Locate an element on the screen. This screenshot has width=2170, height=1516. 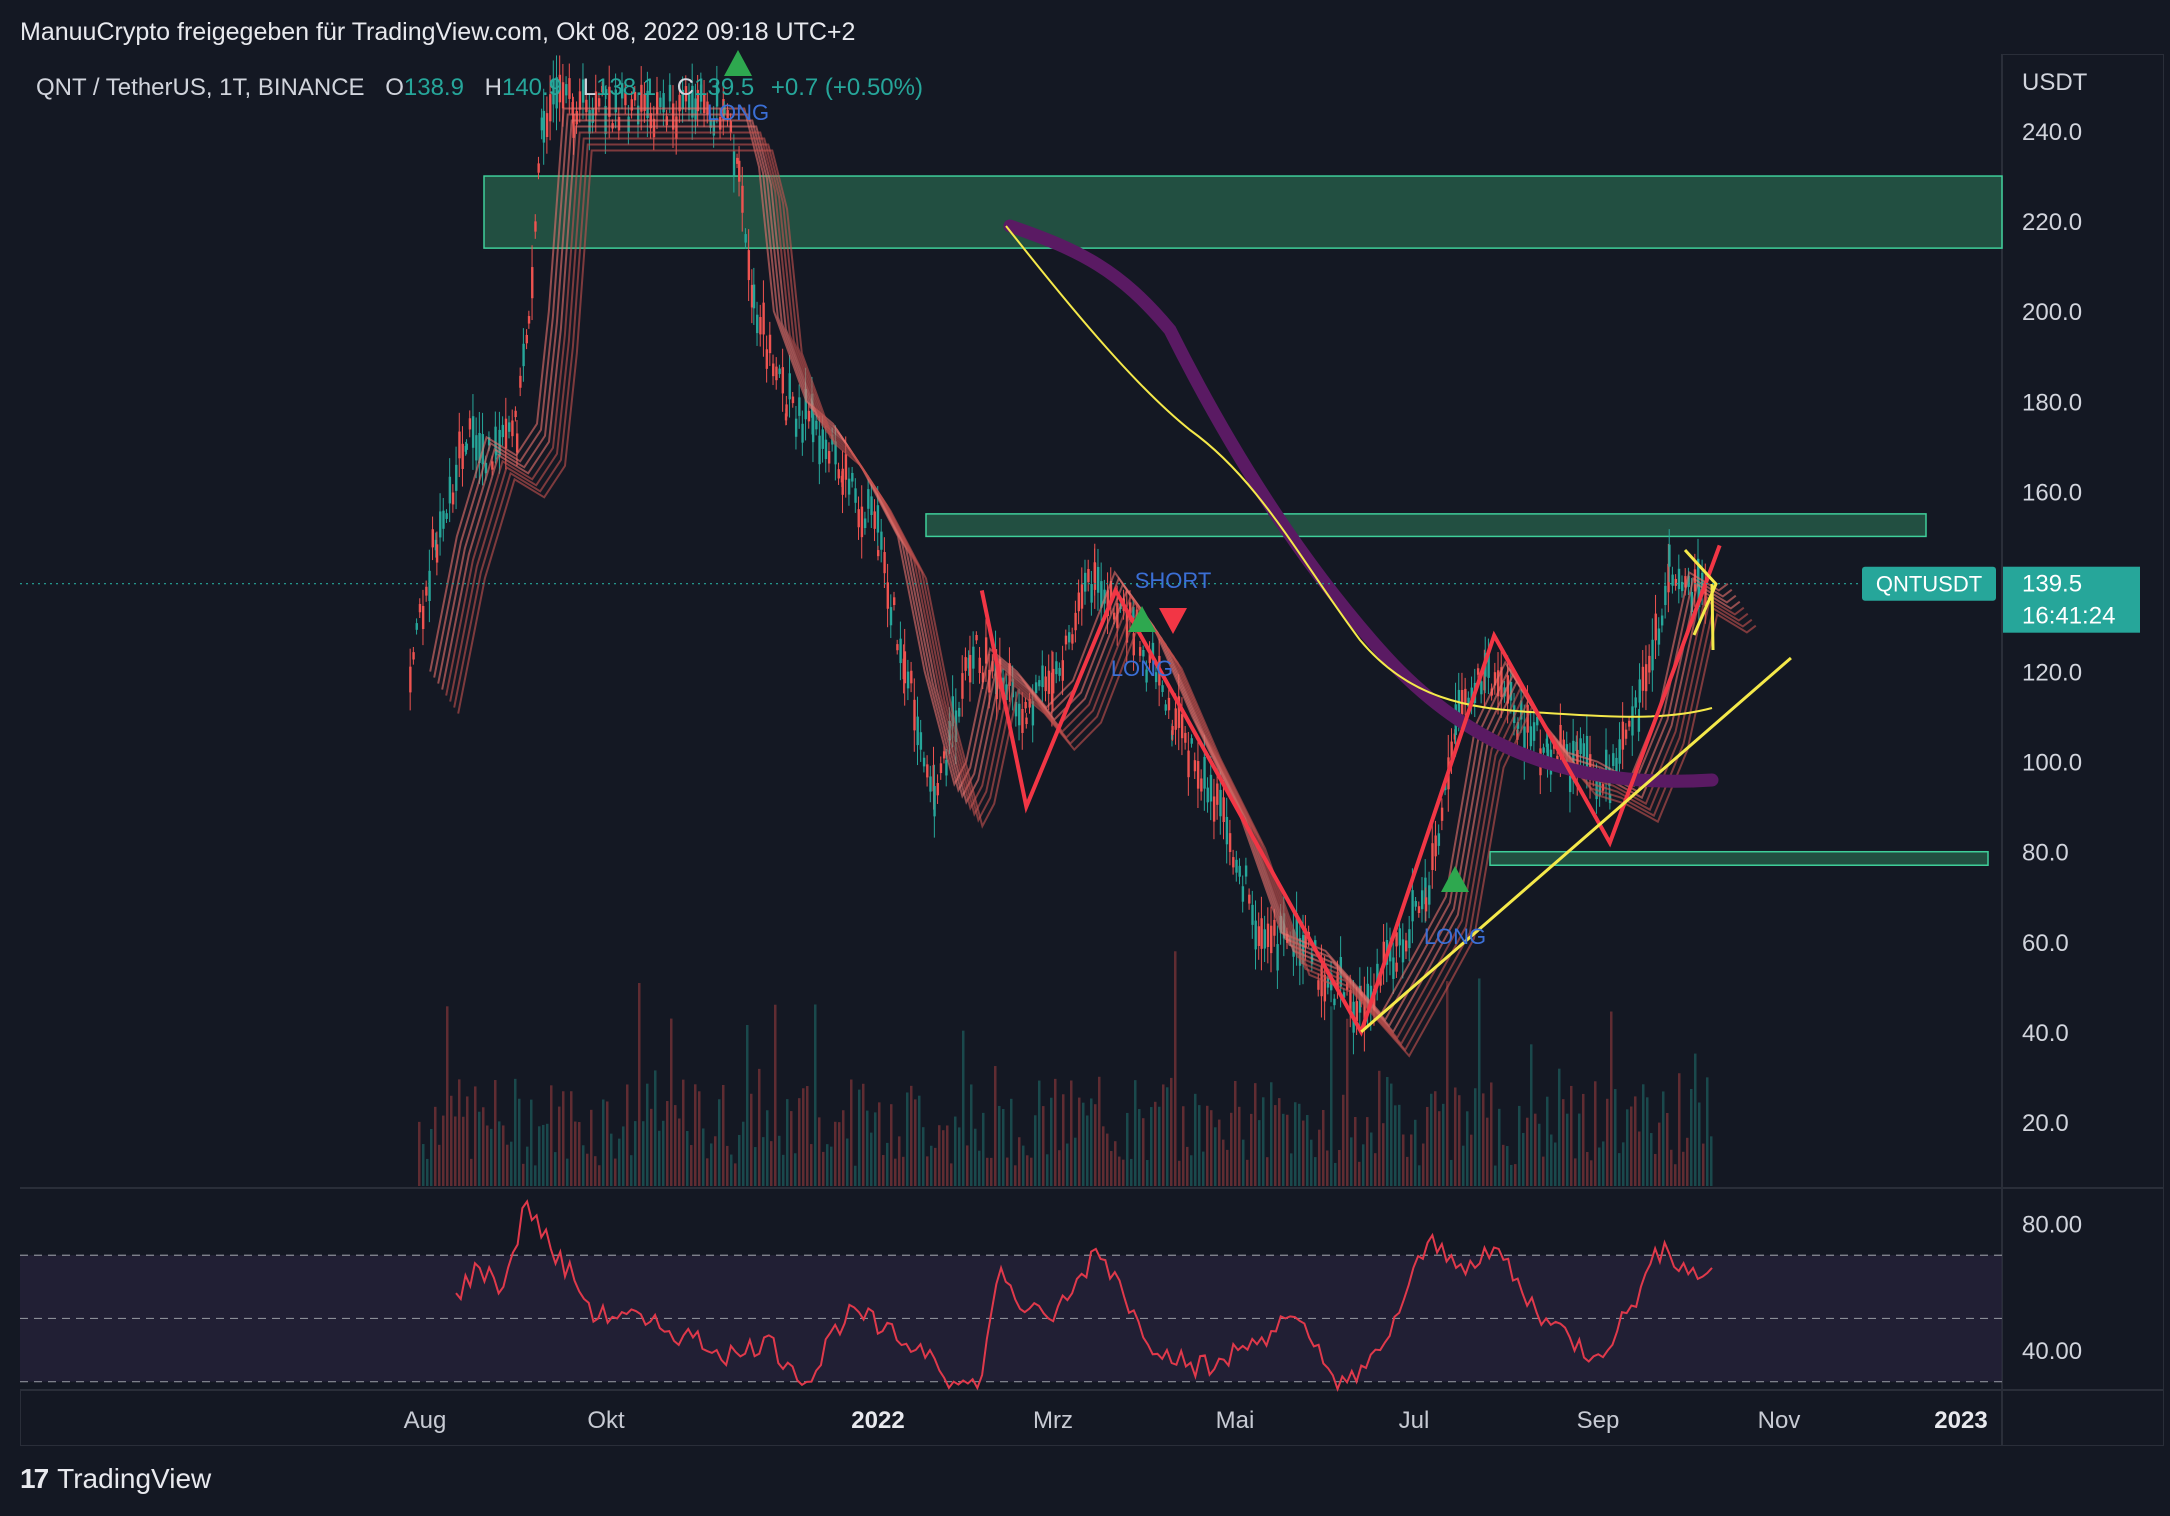
short-signal-label: SHORT is located at coordinates (1173, 580).